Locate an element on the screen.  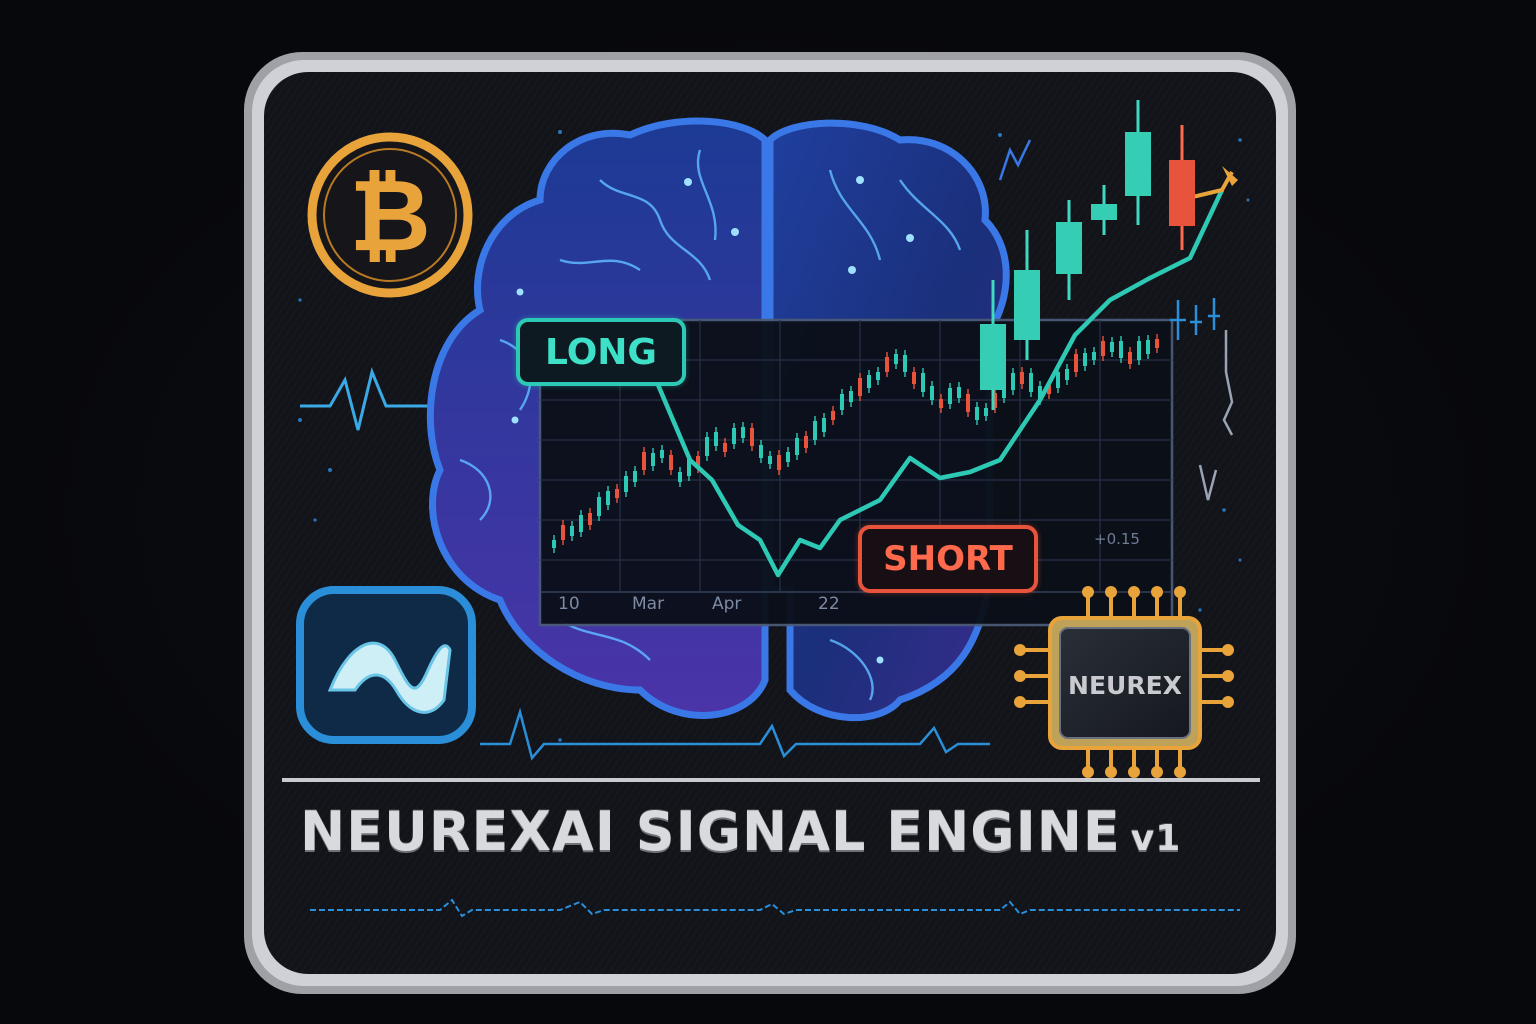
spark-top is located at coordinates (1015, 160).